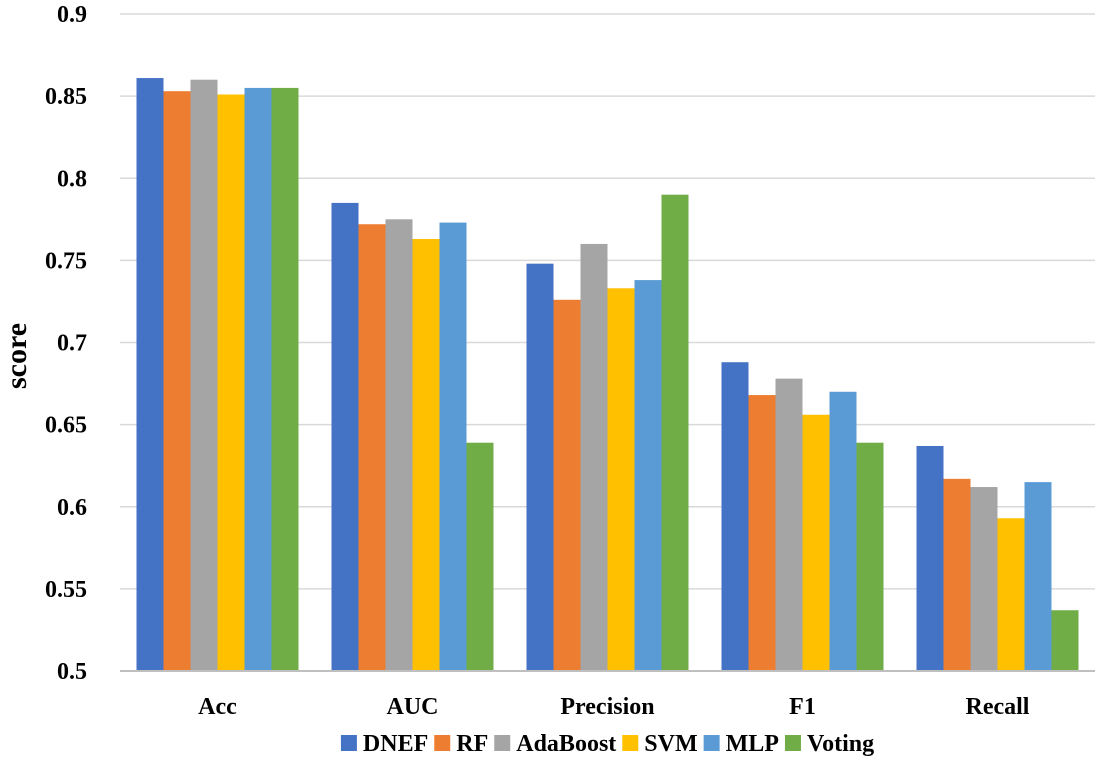  What do you see at coordinates (66, 426) in the screenshot?
I see `y-tick-label: 0.65` at bounding box center [66, 426].